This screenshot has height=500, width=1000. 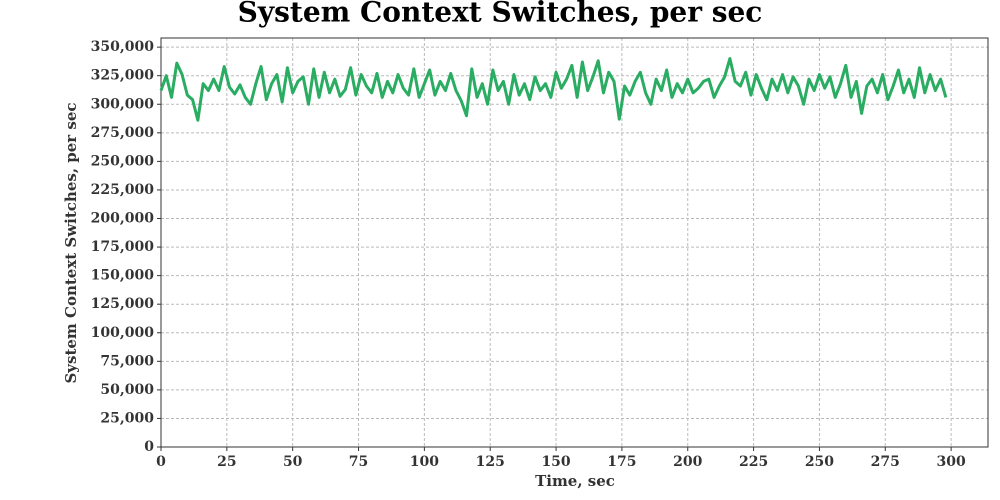 What do you see at coordinates (490, 462) in the screenshot?
I see `x-tick-label: 125` at bounding box center [490, 462].